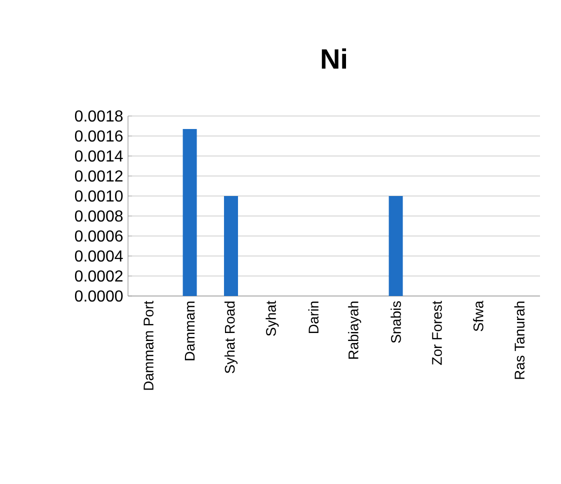 This screenshot has height=484, width=561. Describe the element at coordinates (98, 276) in the screenshot. I see `y-tick-label: 0.0002` at that location.